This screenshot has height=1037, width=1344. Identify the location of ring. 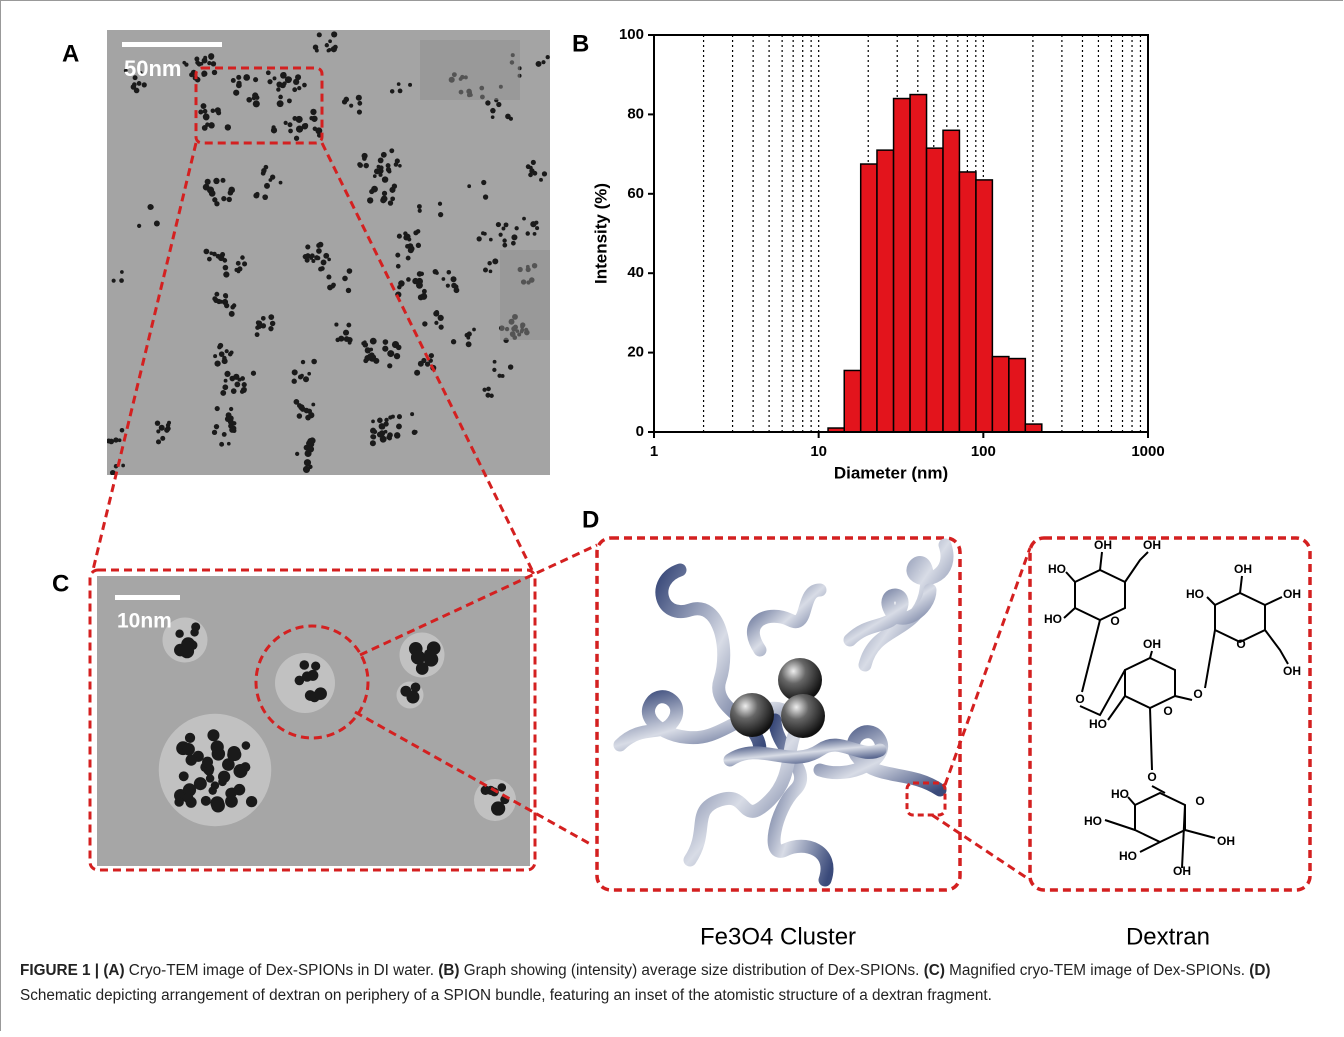
(1240, 617).